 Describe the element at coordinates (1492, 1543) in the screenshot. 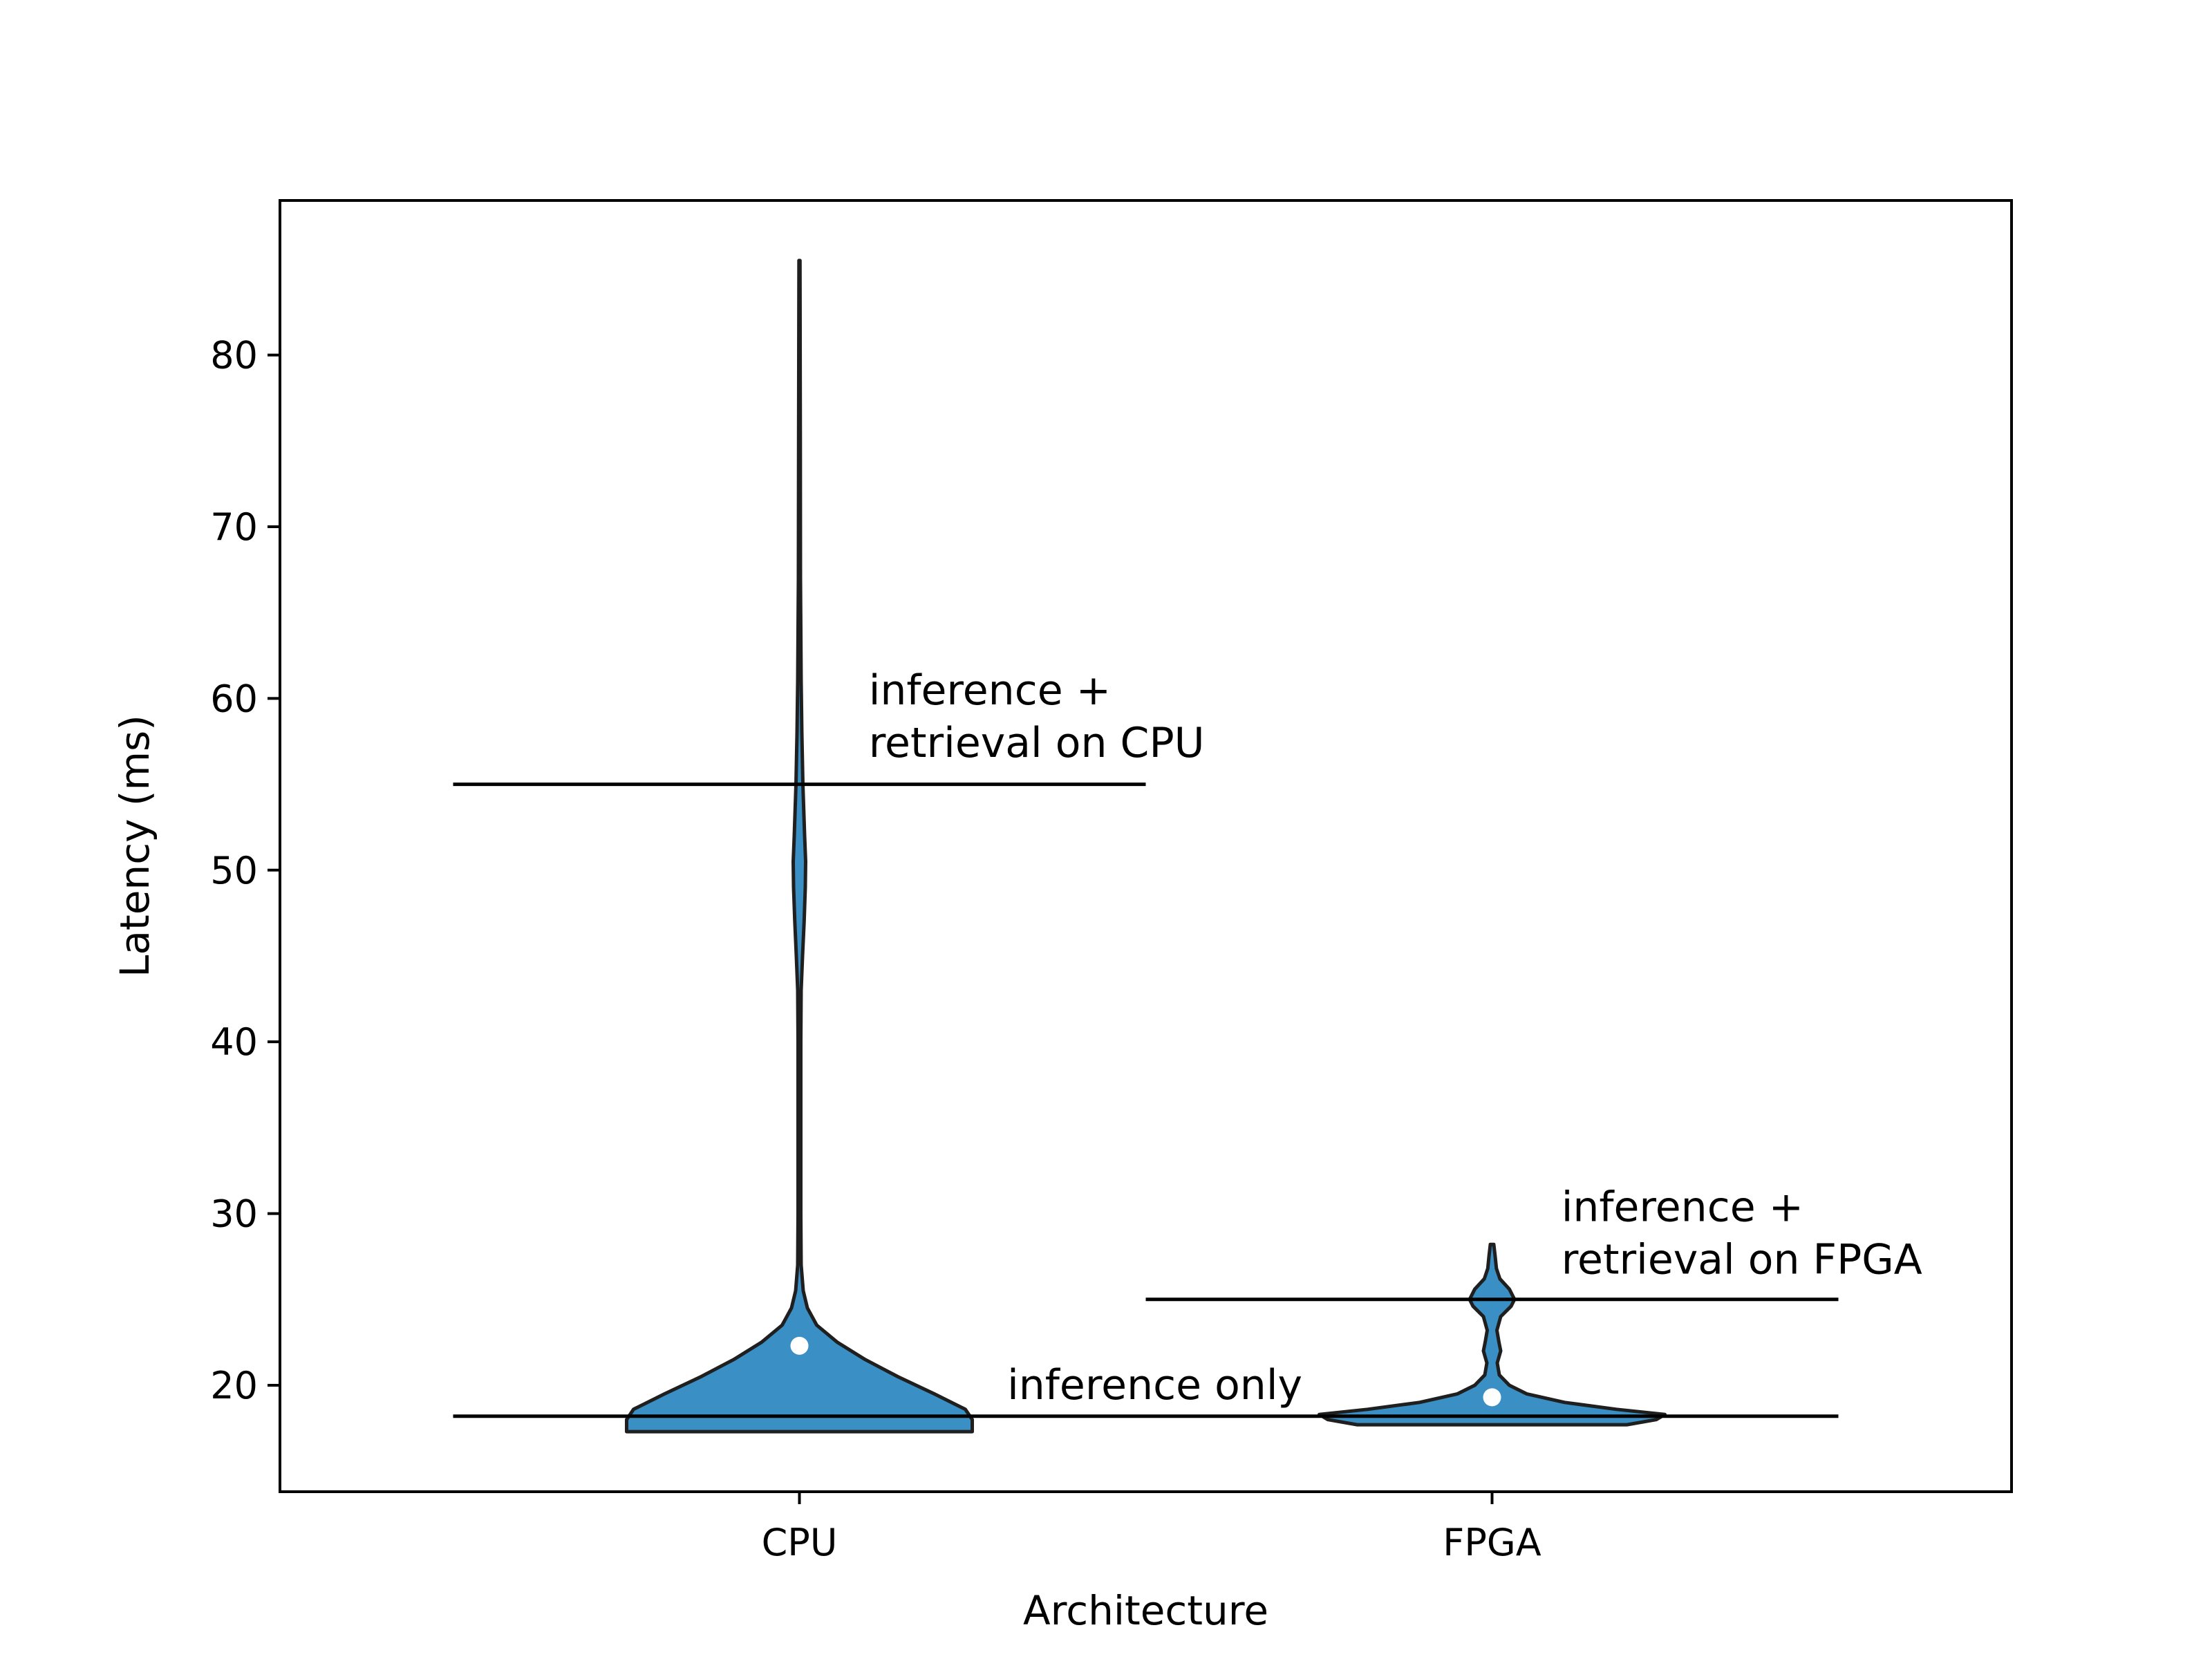

I see `x-tick-label: FPGA` at that location.